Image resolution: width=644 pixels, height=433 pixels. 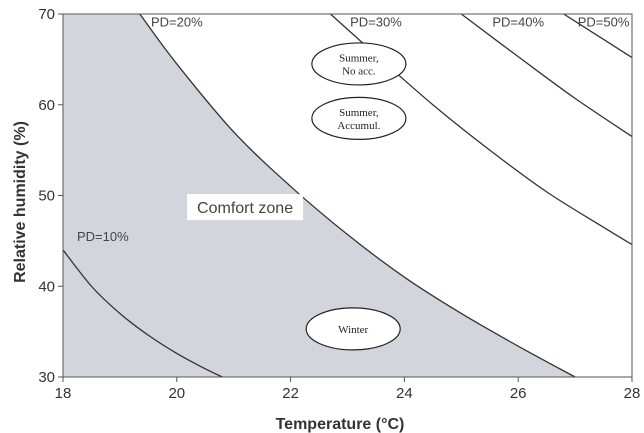 I want to click on comfort-zone-label-bg, so click(x=245, y=207).